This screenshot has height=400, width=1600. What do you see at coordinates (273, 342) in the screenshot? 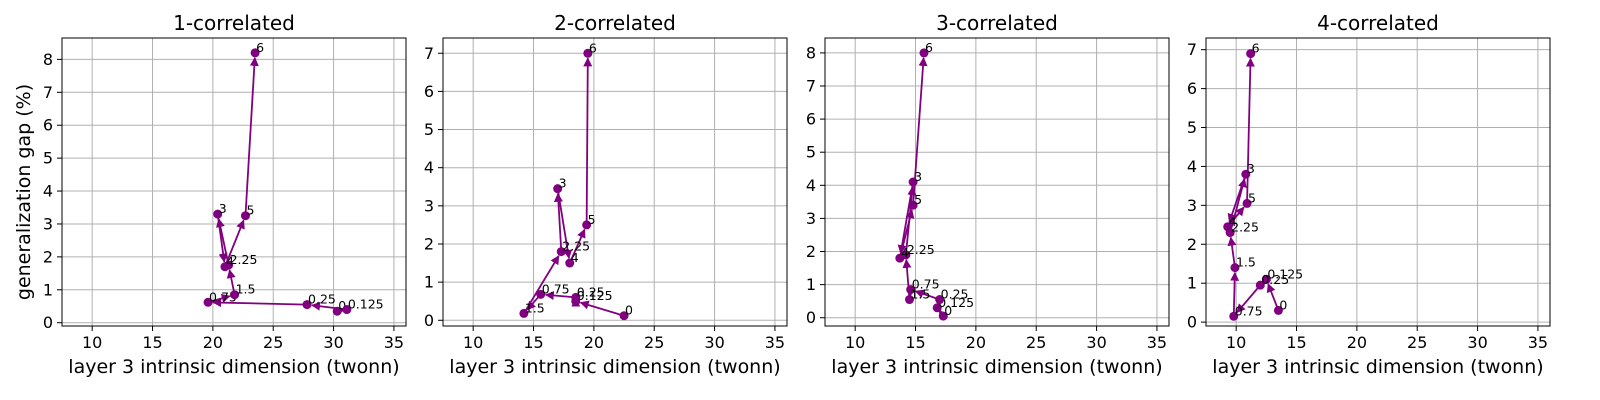
I see `x-tick-label: 25` at bounding box center [273, 342].